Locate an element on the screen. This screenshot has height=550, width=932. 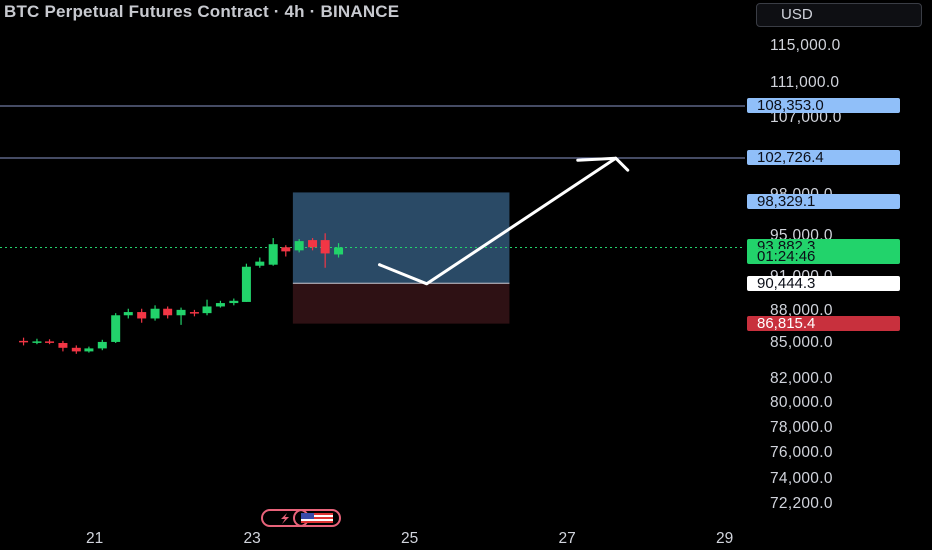
time-tick-label: 27 is located at coordinates (567, 538).